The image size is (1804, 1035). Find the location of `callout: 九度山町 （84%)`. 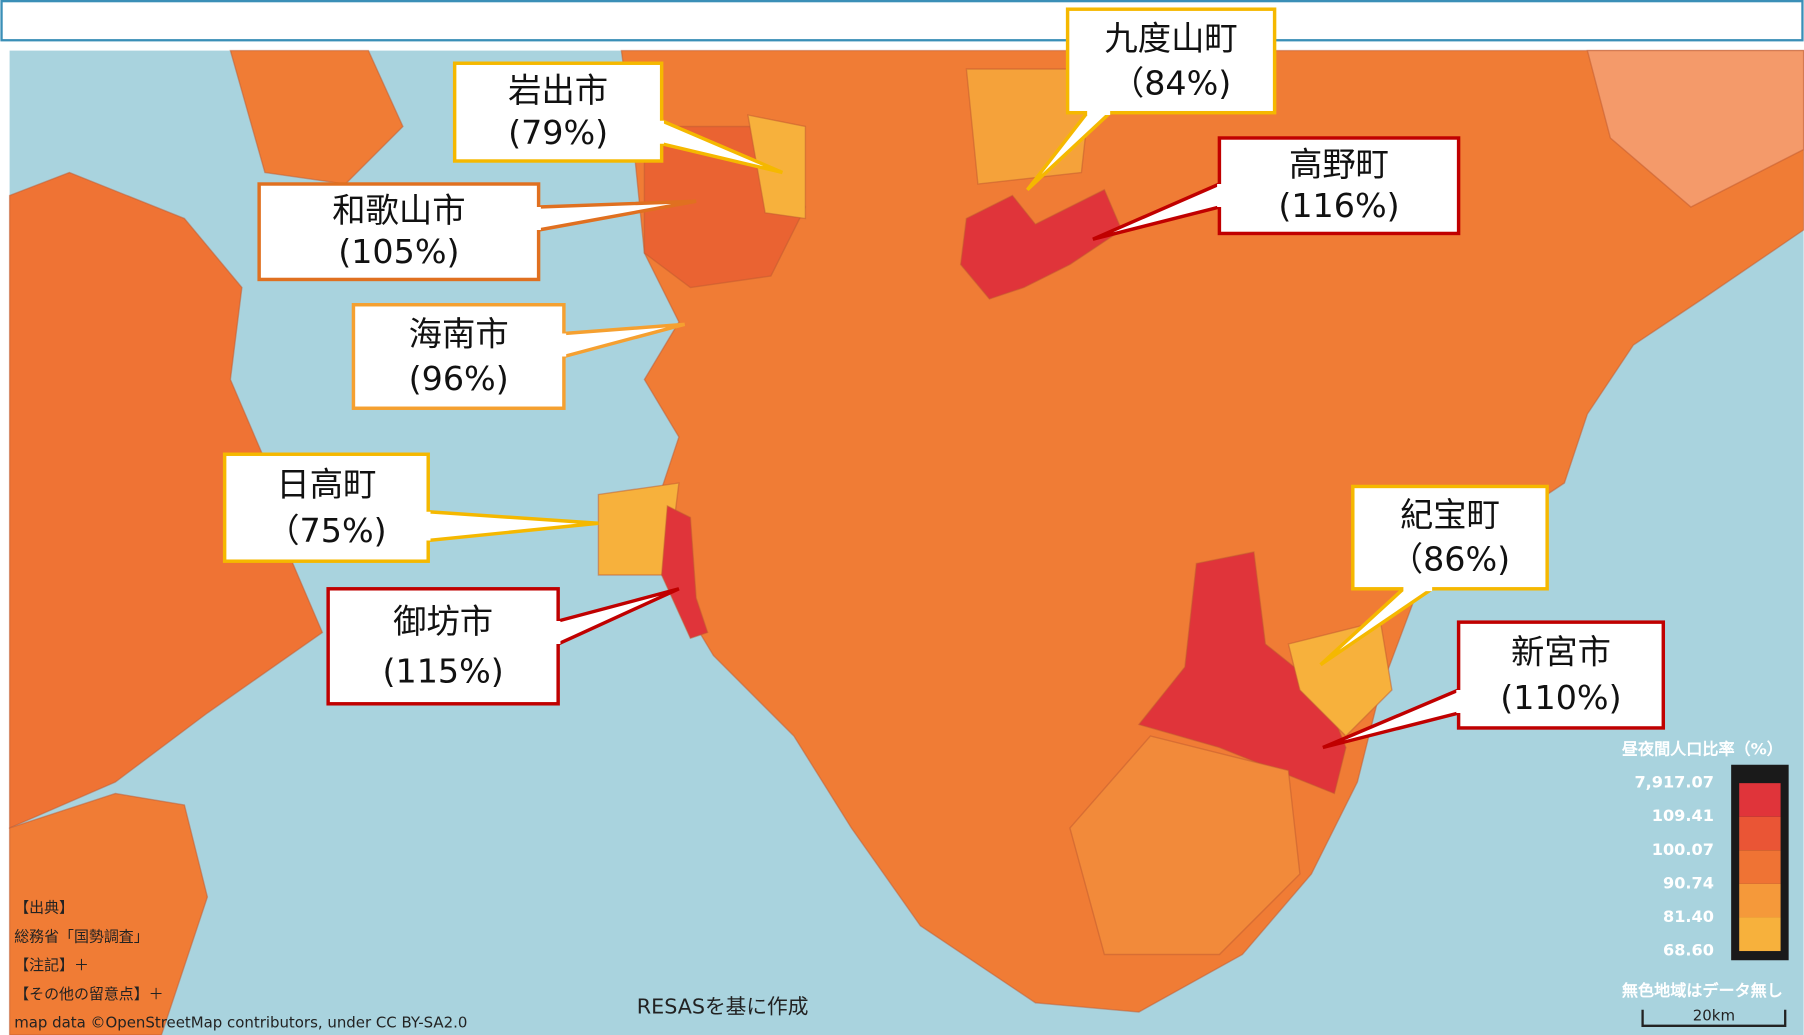

callout: 九度山町 （84%) is located at coordinates (1151, 99).